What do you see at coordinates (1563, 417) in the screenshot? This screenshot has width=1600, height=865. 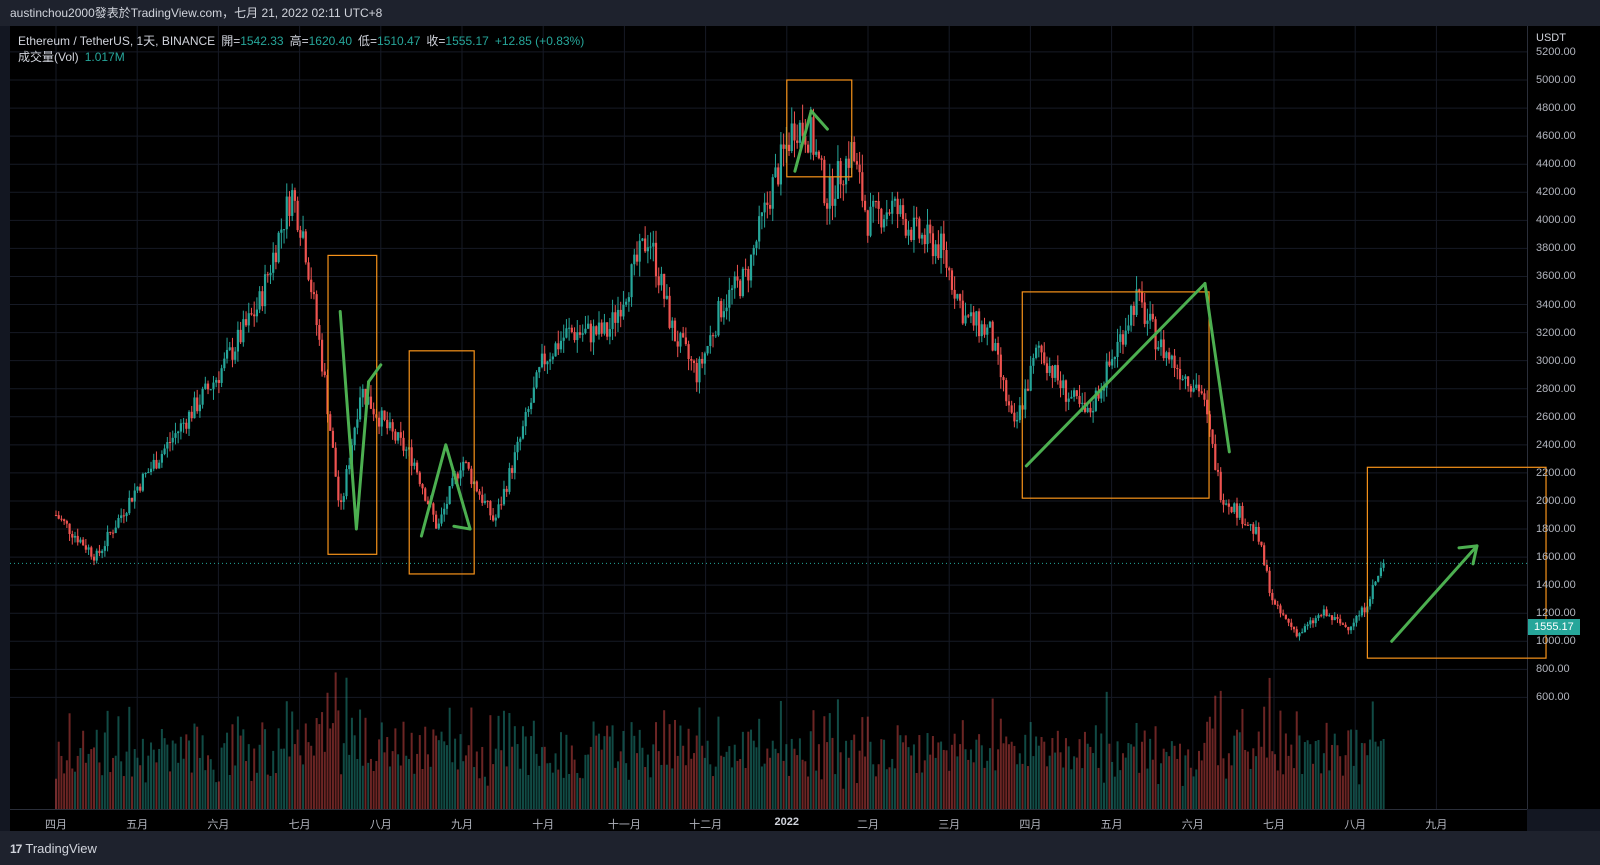 I see `price-axis` at bounding box center [1563, 417].